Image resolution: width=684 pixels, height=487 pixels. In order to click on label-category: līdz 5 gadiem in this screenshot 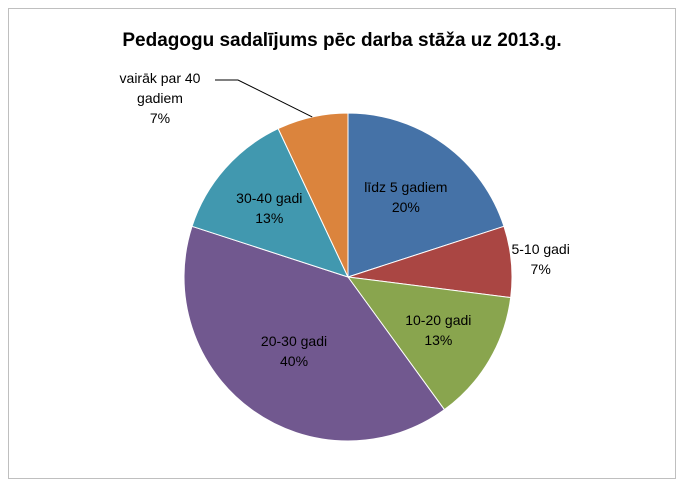, I will do `click(406, 187)`.